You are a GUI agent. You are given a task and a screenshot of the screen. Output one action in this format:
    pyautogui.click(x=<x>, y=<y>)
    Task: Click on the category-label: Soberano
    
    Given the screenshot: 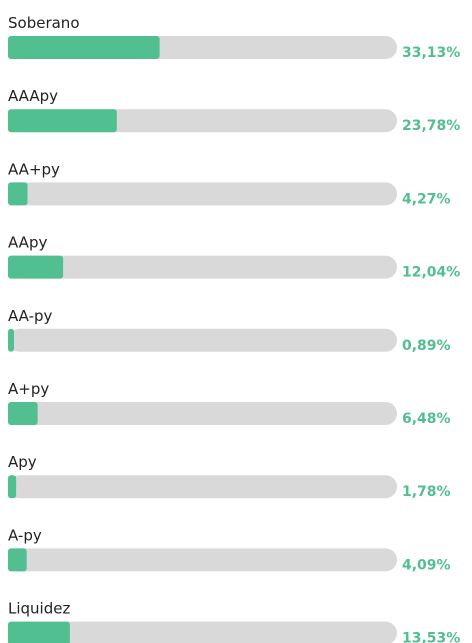 What is the action you would take?
    pyautogui.click(x=44, y=23)
    